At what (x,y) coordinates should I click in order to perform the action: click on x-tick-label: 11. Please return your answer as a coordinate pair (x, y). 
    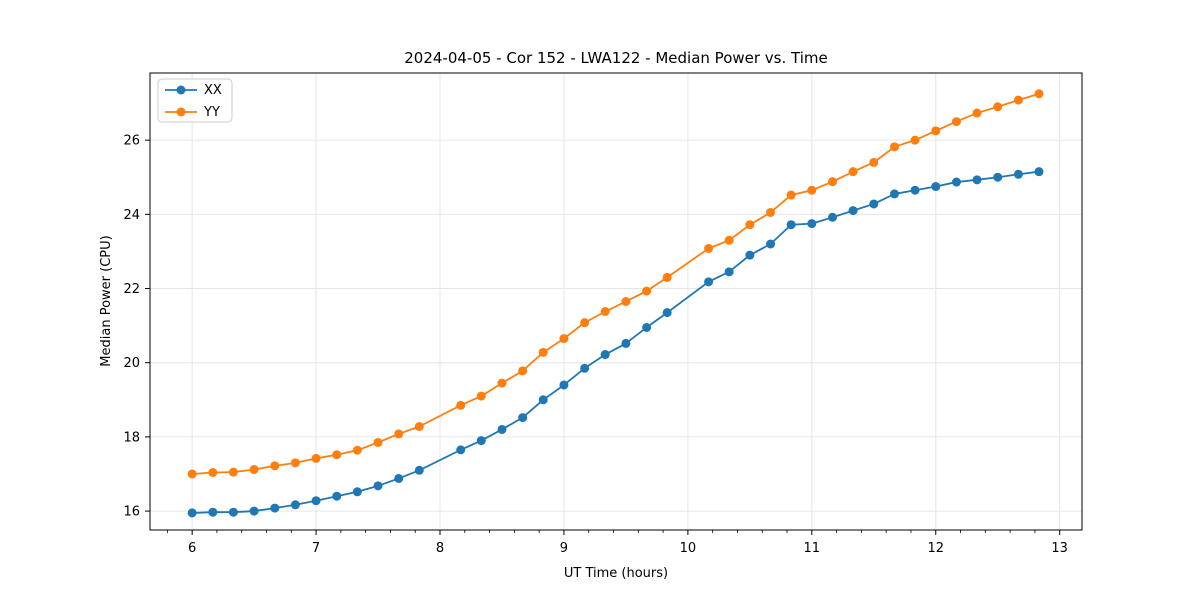
    Looking at the image, I should click on (812, 548).